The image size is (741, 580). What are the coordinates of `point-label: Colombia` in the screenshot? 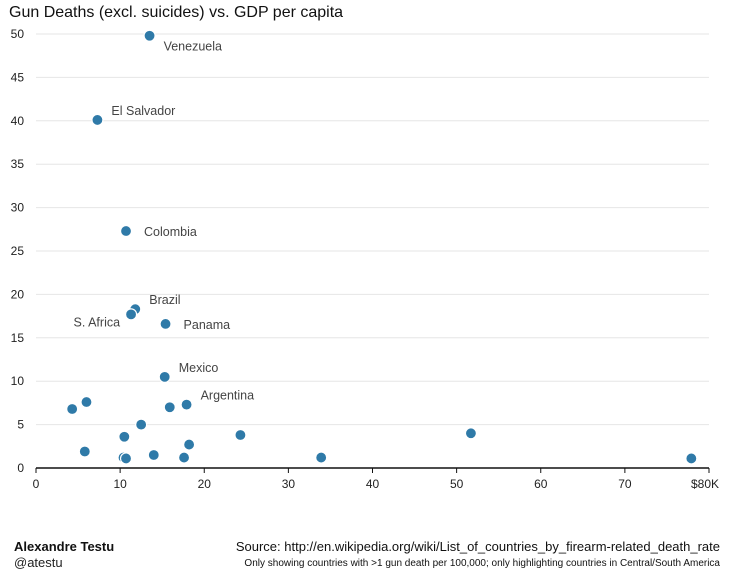 It's located at (170, 232).